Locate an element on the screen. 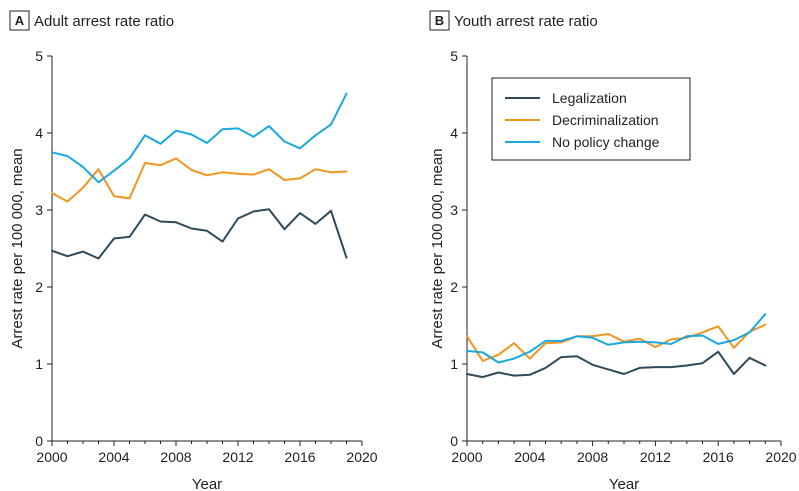  panel-b-x-tick-label: 2020 is located at coordinates (780, 457).